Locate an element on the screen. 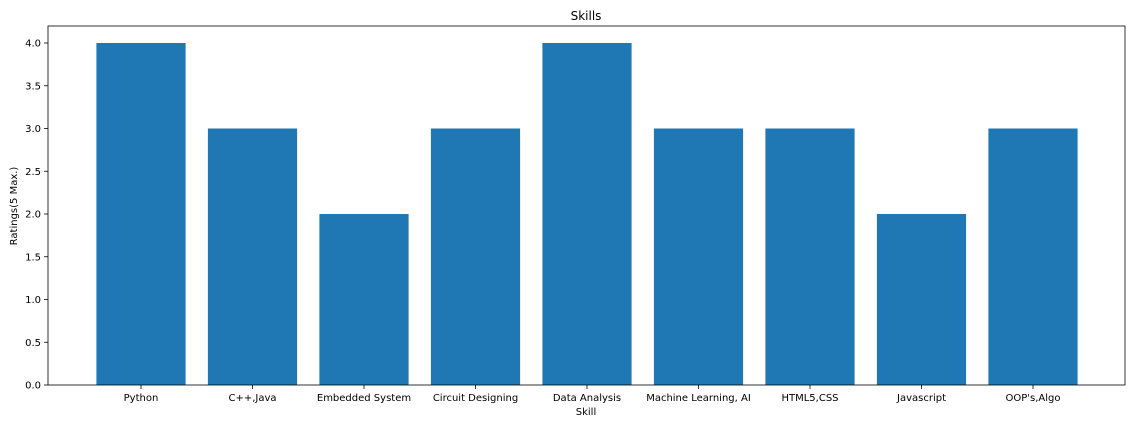 Image resolution: width=1147 pixels, height=424 pixels. x-tick-label: HTML5,CSS is located at coordinates (809, 398).